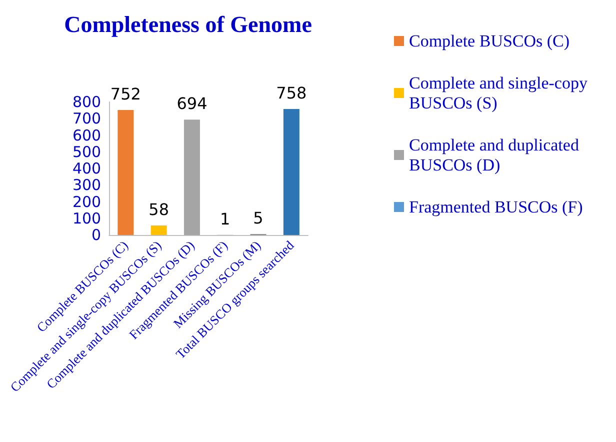 The image size is (616, 442). I want to click on y-tick-label: 400, so click(87, 169).